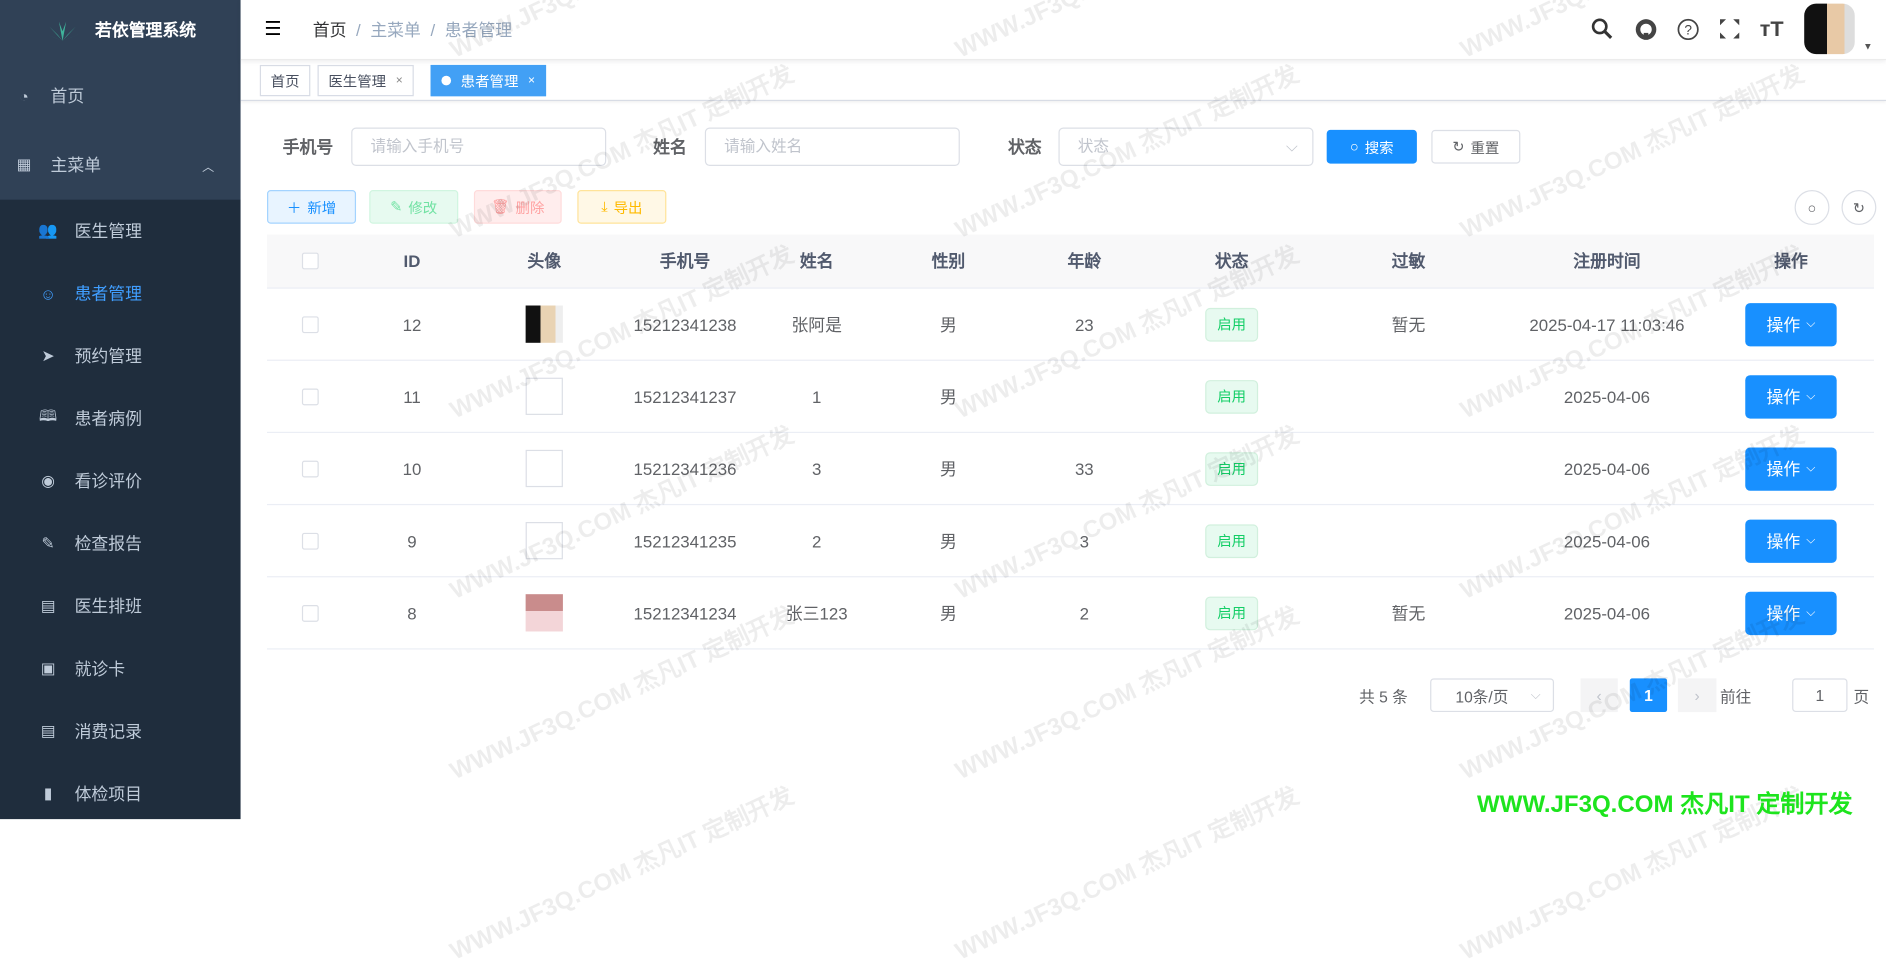  Describe the element at coordinates (479, 146) in the screenshot. I see `phone-input: 请输入手机号` at that location.